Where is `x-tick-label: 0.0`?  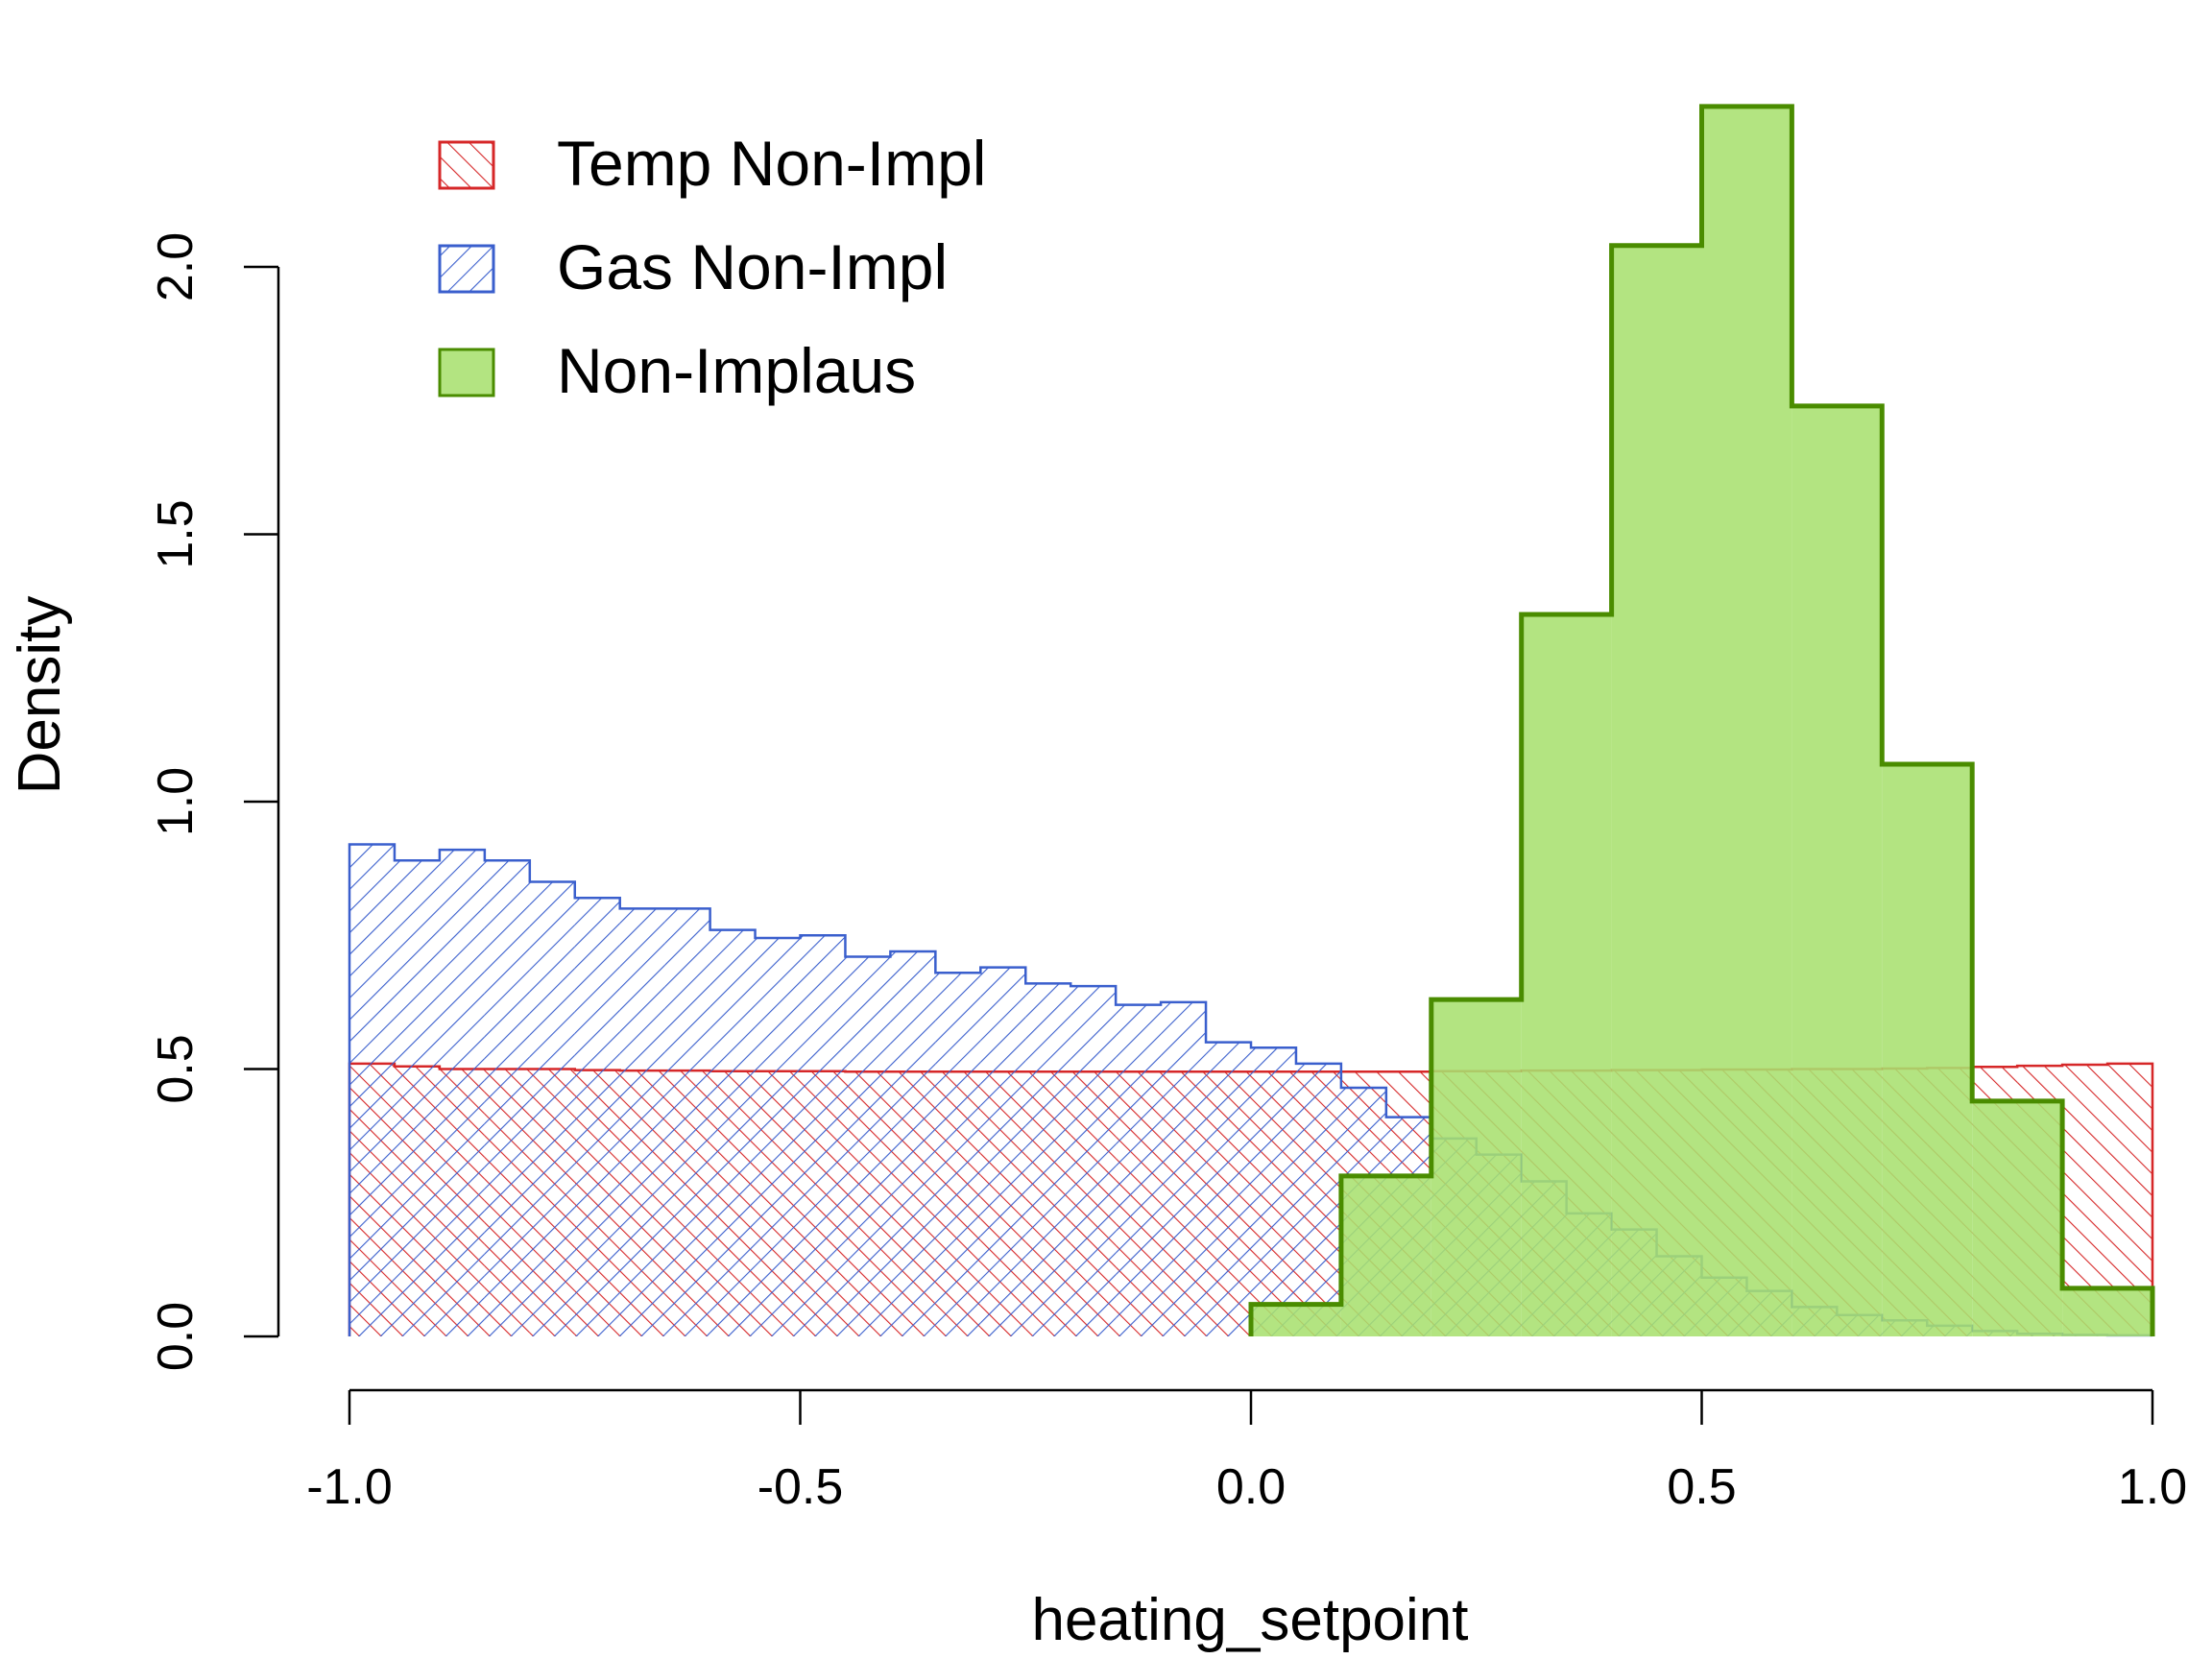
x-tick-label: 0.0 is located at coordinates (1251, 1487).